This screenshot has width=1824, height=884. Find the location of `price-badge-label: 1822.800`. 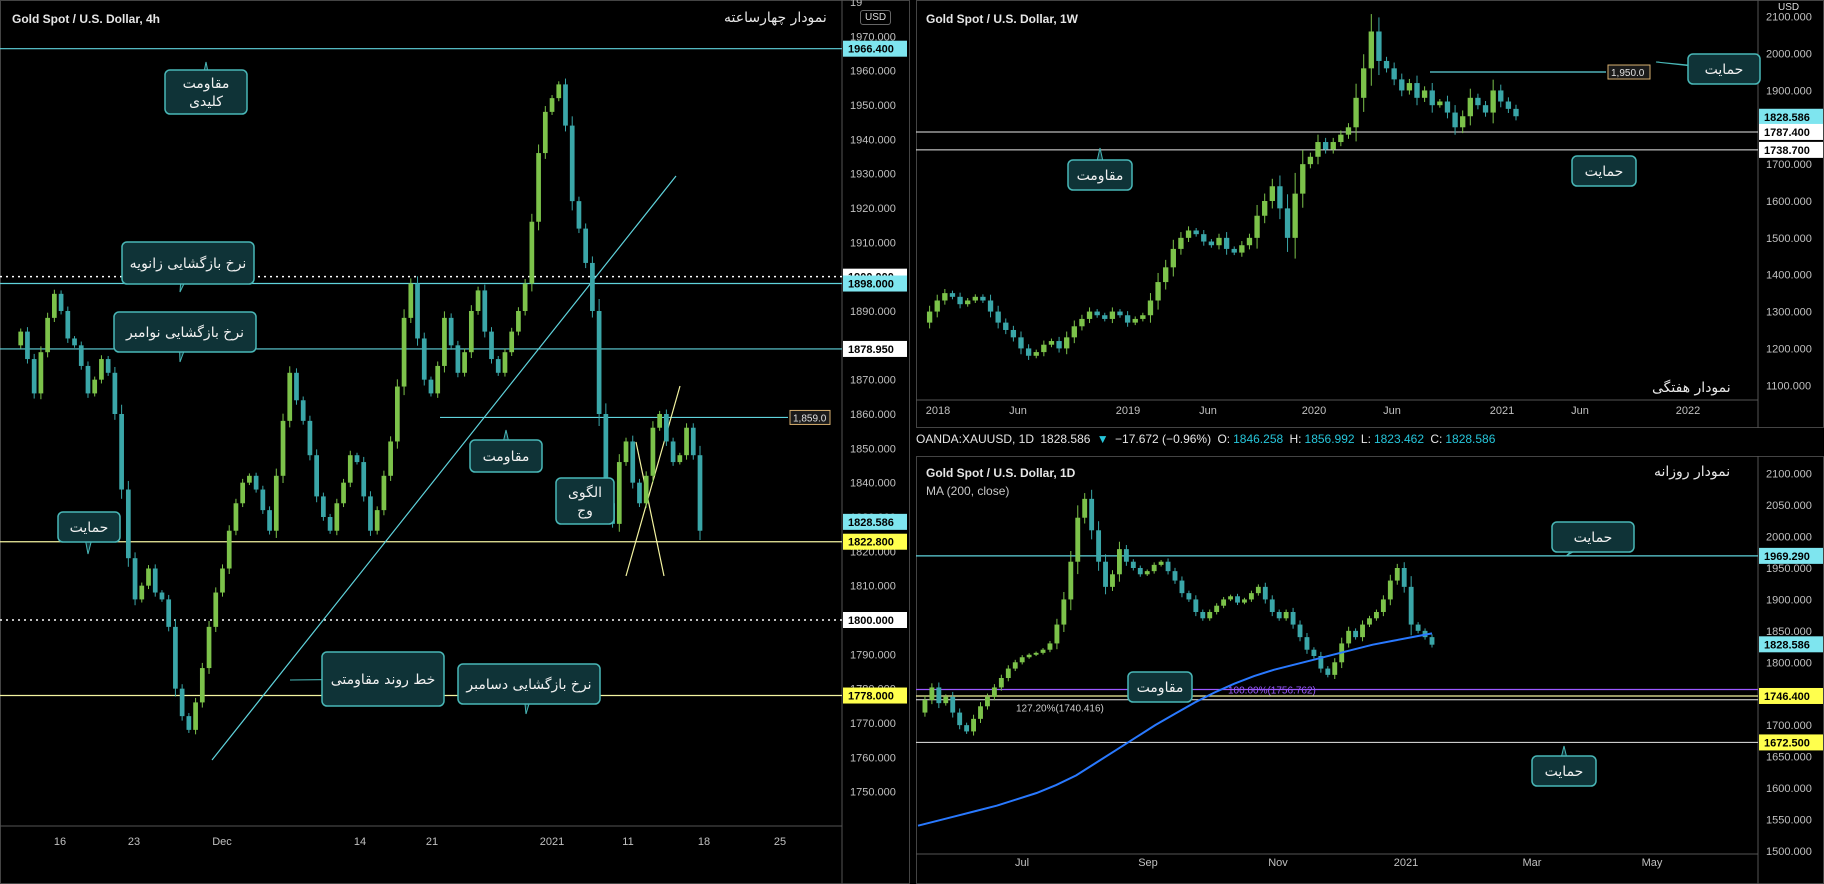

price-badge-label: 1822.800 is located at coordinates (871, 543).